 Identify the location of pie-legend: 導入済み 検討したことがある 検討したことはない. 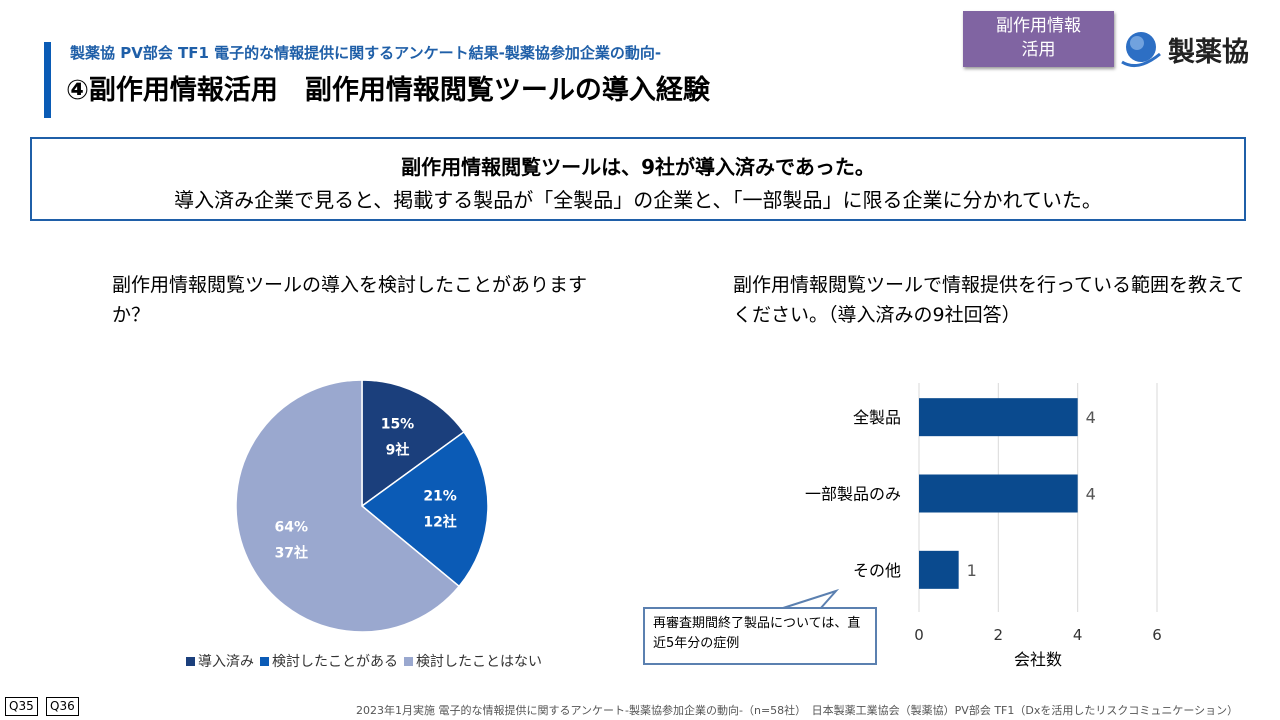
(364, 661).